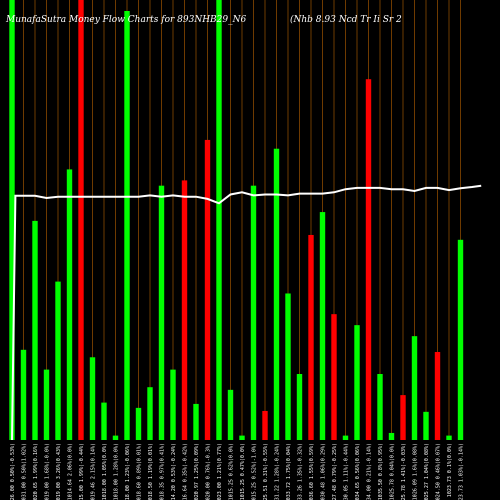 The height and width of the screenshot is (500, 500). I want to click on x-tick-label: 1026.09 1.6%(0.08%), so click(416, 471).